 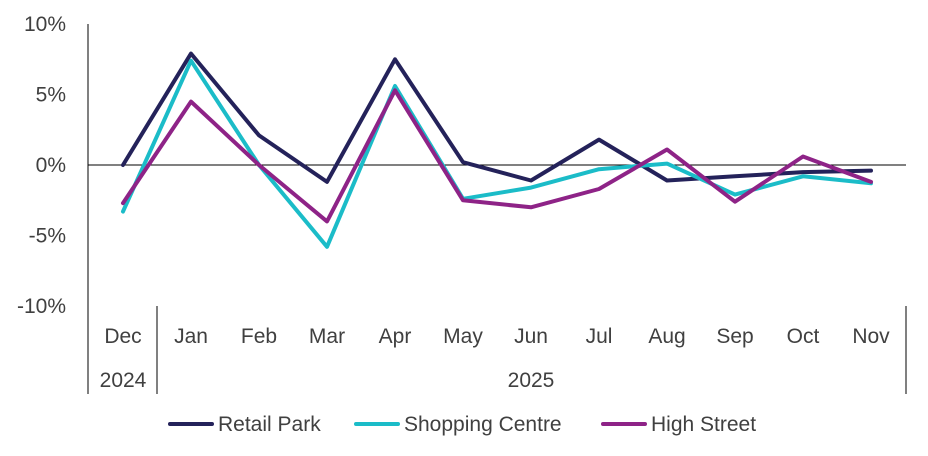 What do you see at coordinates (483, 424) in the screenshot?
I see `legend-label: Shopping Centre` at bounding box center [483, 424].